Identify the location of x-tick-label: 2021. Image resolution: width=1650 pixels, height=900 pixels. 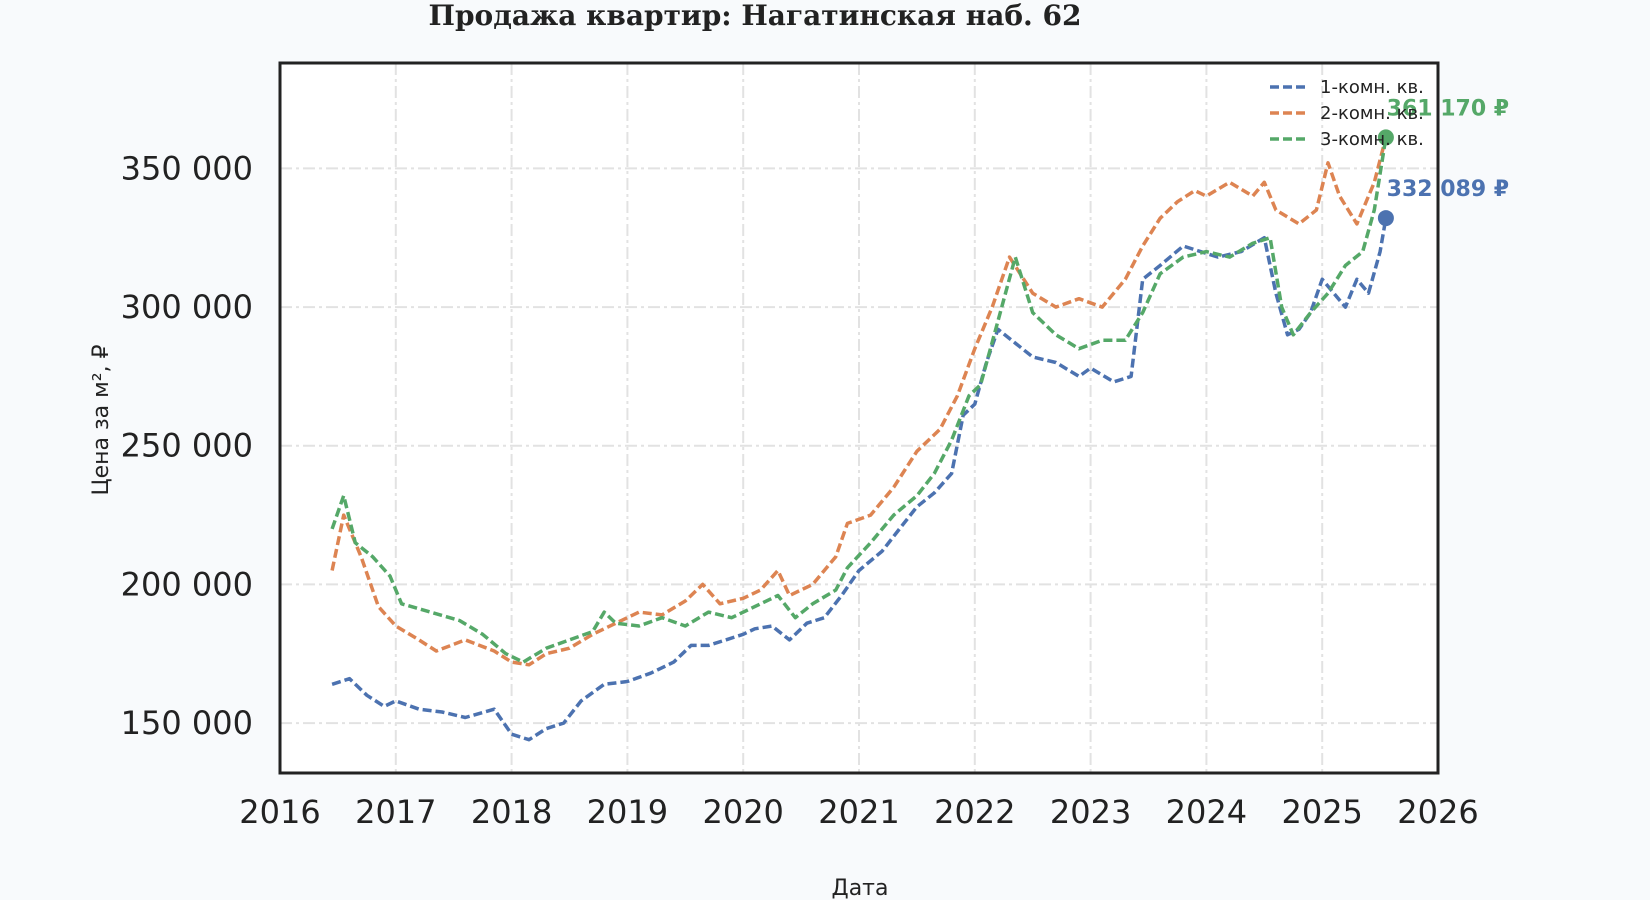
(858, 812).